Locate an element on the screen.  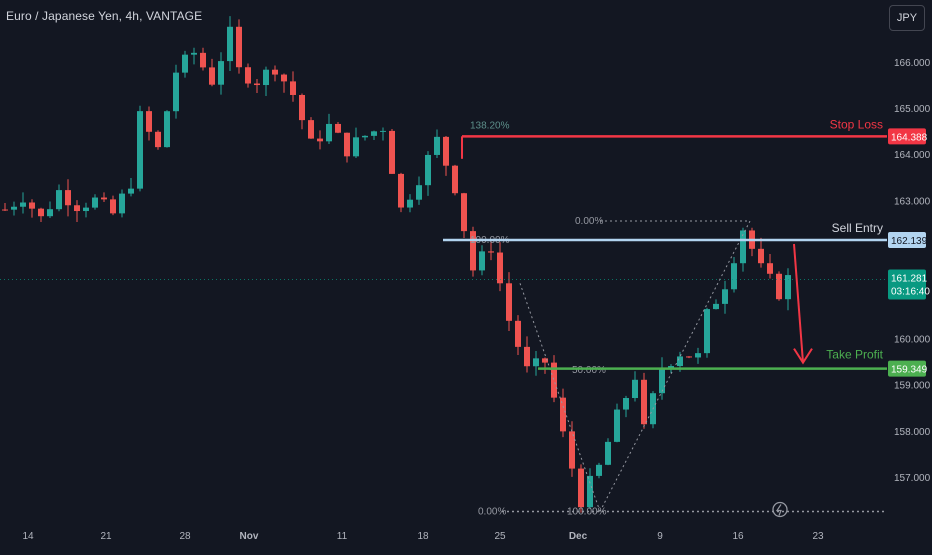
sell-entry-price-tag-bg is located at coordinates (907, 239).